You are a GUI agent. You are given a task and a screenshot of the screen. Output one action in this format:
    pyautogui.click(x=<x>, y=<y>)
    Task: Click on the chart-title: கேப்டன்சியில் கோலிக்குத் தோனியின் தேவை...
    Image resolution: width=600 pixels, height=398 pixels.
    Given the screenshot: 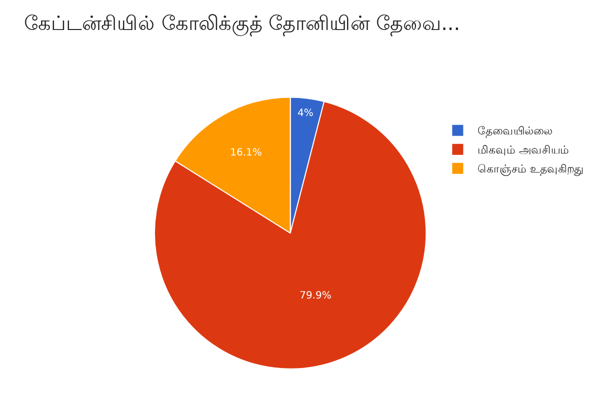 What is the action you would take?
    pyautogui.click(x=242, y=23)
    